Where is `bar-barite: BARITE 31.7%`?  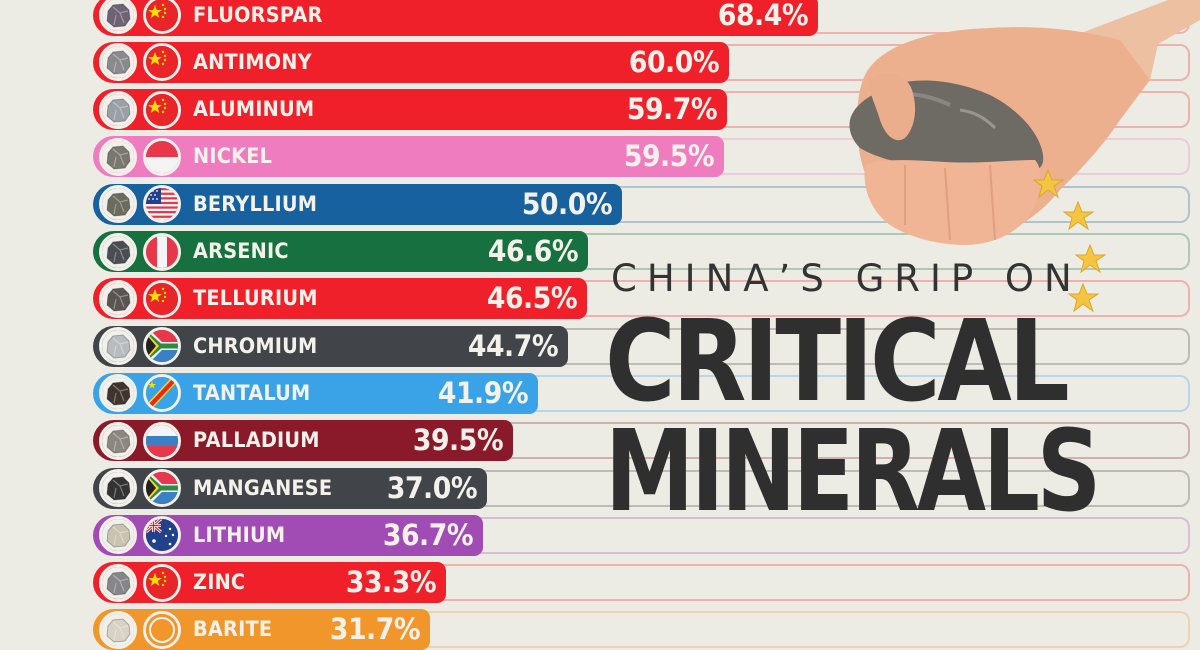
bar-barite: BARITE 31.7% is located at coordinates (261, 629).